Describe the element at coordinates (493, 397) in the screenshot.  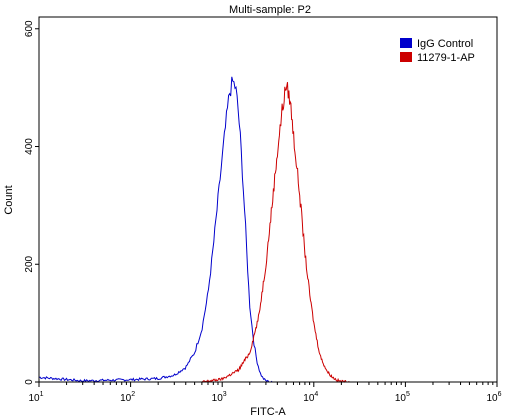
I see `x-tick-label: 10⁶` at that location.